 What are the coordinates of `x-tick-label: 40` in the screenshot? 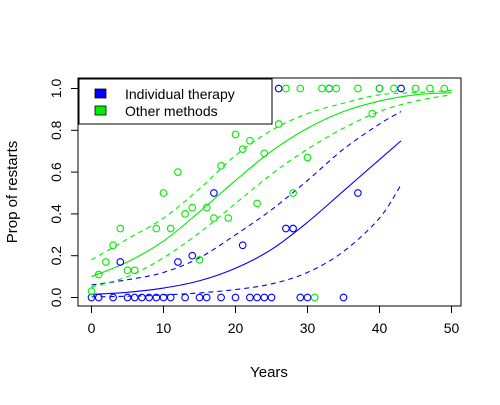 It's located at (380, 328).